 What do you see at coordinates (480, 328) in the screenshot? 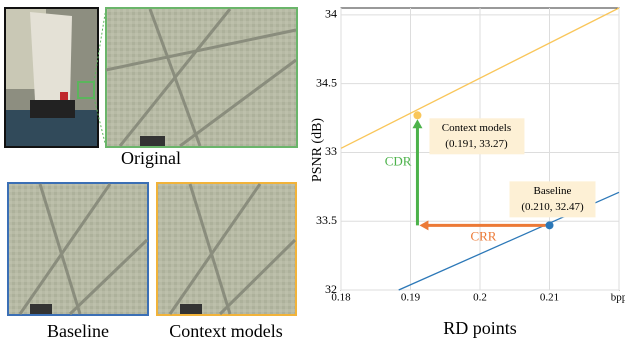
I see `chart-title: RD points` at bounding box center [480, 328].